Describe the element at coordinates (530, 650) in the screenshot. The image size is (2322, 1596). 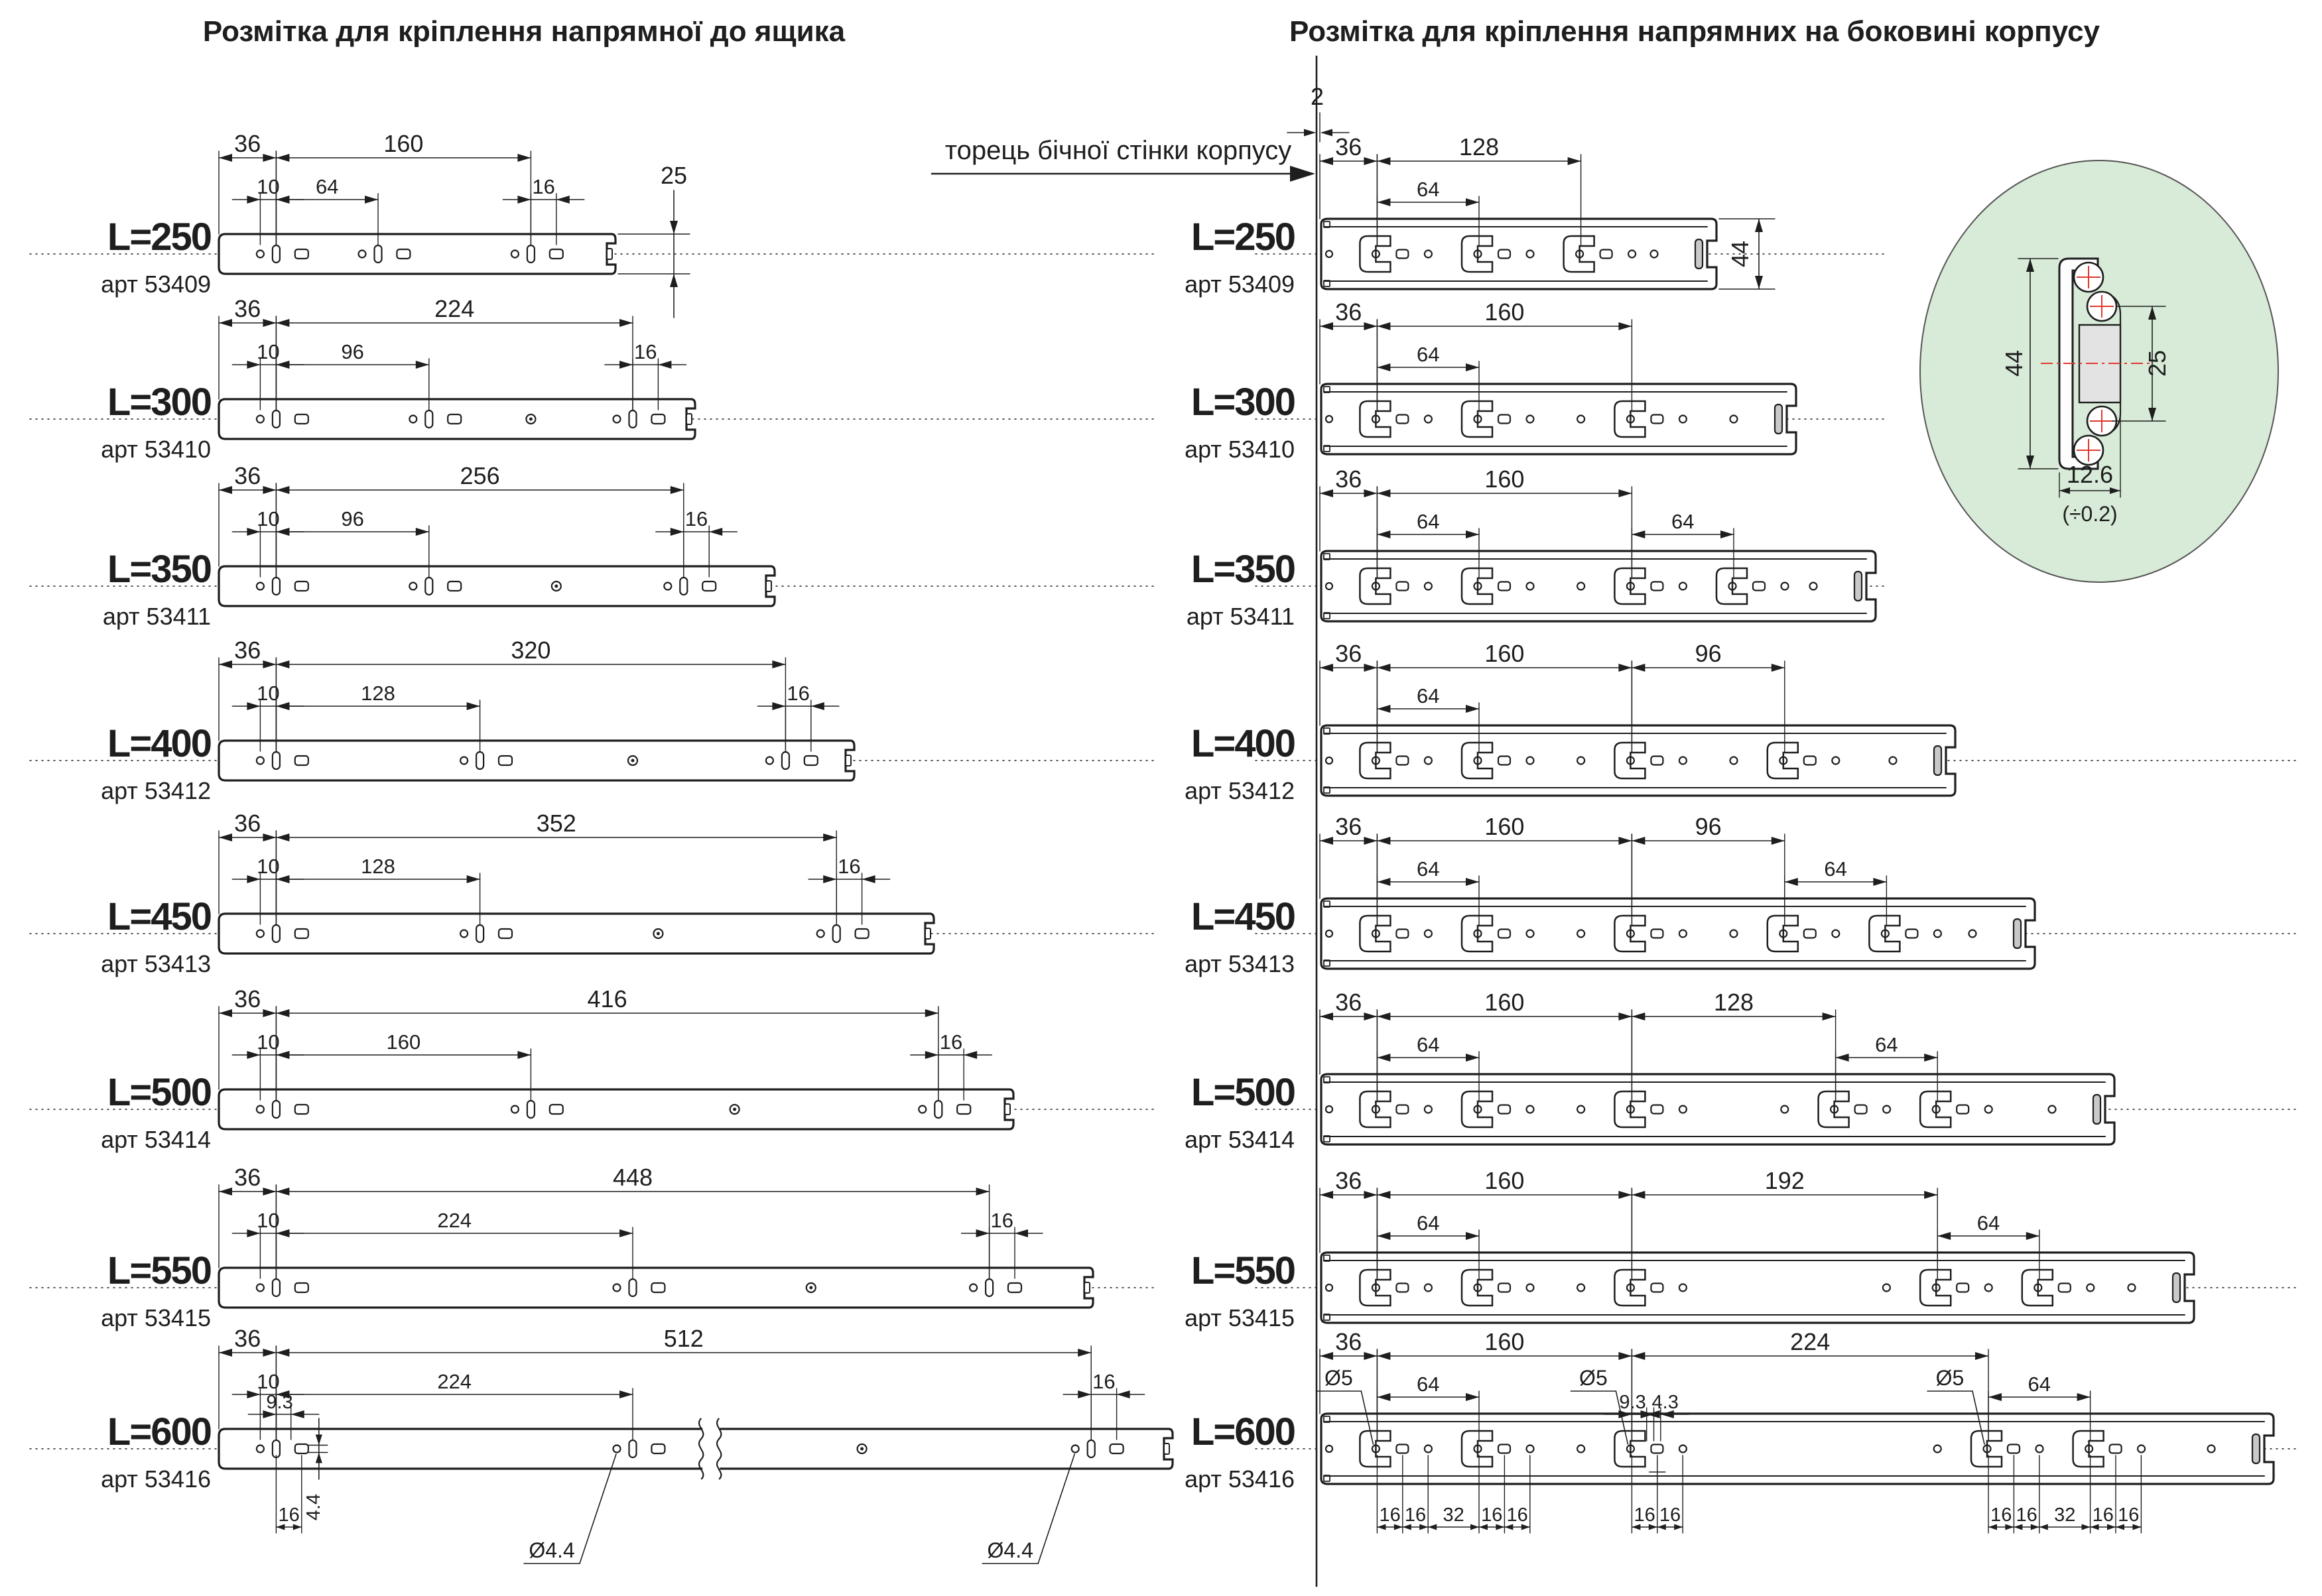
I see `dim-label: 320` at that location.